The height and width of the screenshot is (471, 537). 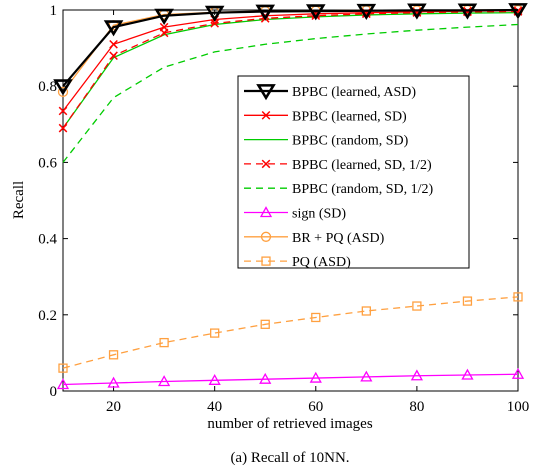 What do you see at coordinates (319, 214) in the screenshot?
I see `legend-label: sign (SD)` at bounding box center [319, 214].